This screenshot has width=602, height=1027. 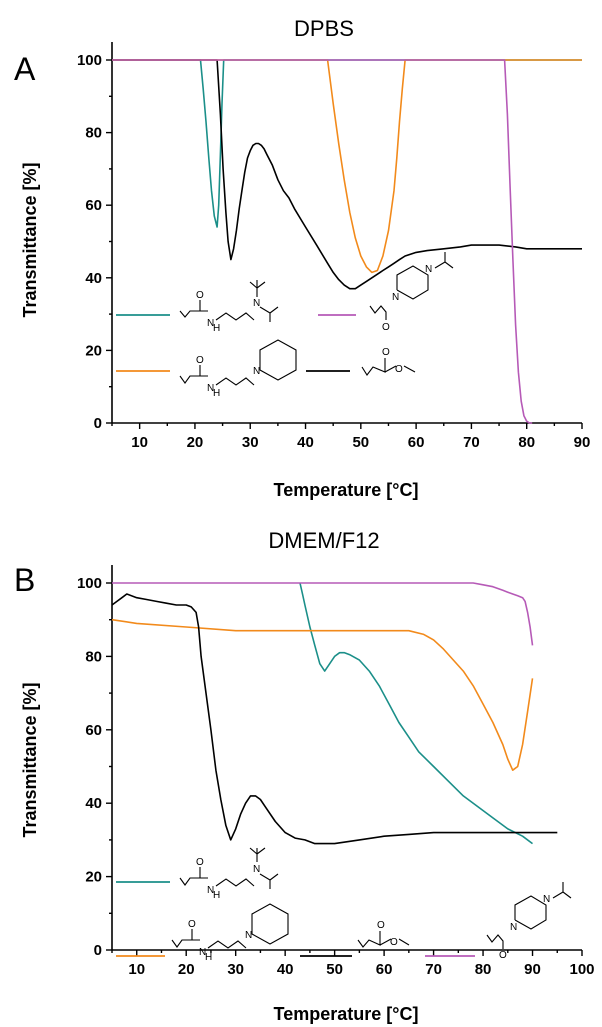 What do you see at coordinates (93, 205) in the screenshot?
I see `panel-a-y-tick-label: 60` at bounding box center [93, 205].